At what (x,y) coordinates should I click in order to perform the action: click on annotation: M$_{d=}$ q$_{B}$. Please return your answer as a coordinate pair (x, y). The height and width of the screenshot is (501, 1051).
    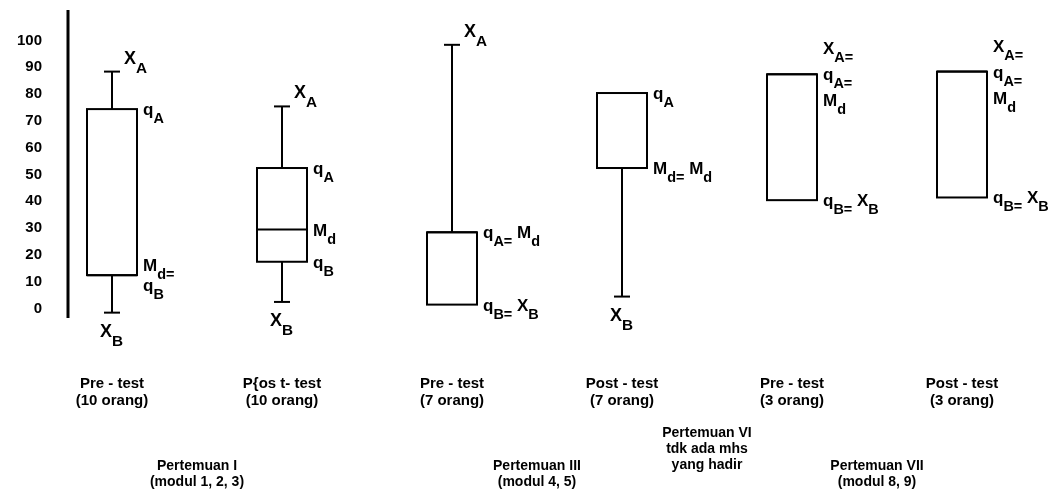
    Looking at the image, I should click on (159, 279).